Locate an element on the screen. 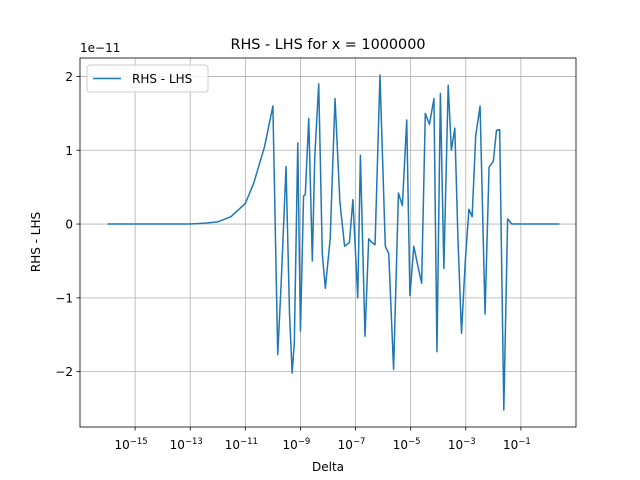 The height and width of the screenshot is (480, 640). chart-title: RHS - LHS for x = 1000000 is located at coordinates (327, 45).